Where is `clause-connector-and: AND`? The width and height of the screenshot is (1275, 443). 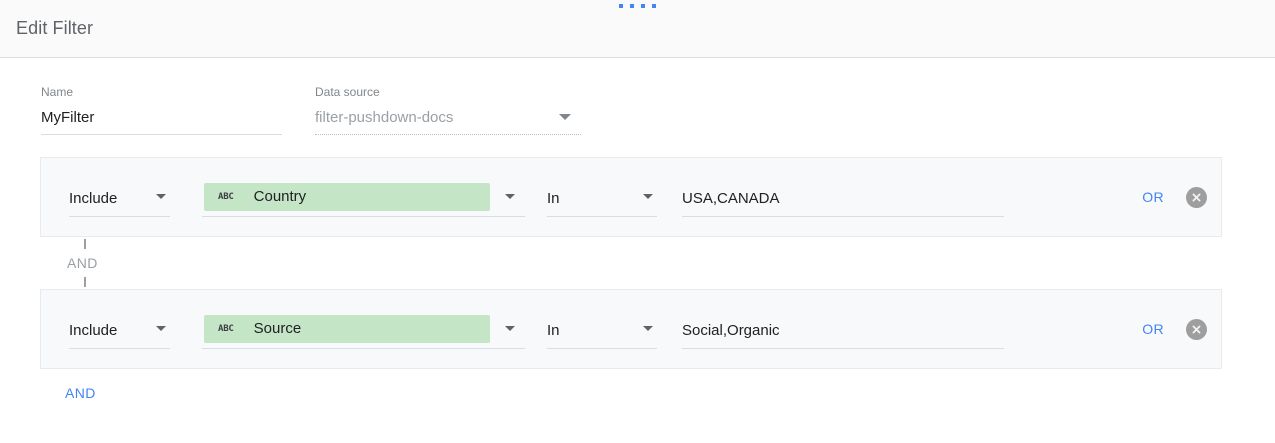 clause-connector-and: AND is located at coordinates (657, 263).